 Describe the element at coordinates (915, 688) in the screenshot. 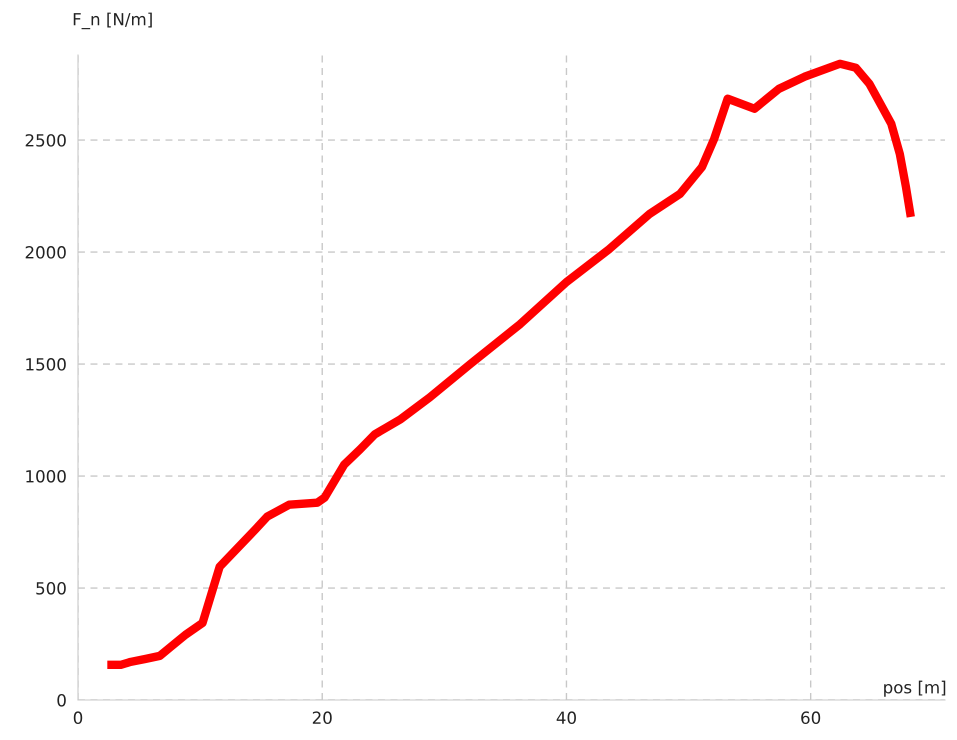

I see `x-axis-title: pos [m]` at that location.